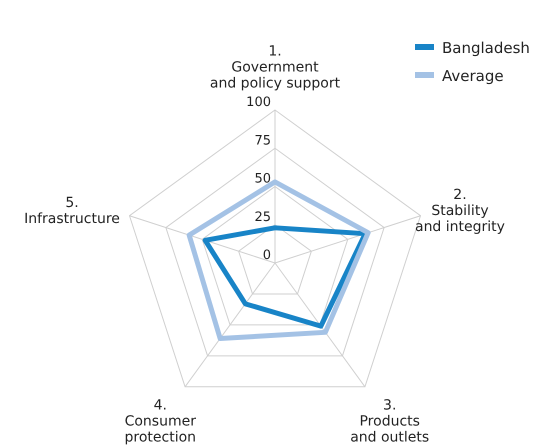 This screenshot has width=534, height=445. What do you see at coordinates (486, 48) in the screenshot?
I see `legend-label: Bangladesh` at bounding box center [486, 48].